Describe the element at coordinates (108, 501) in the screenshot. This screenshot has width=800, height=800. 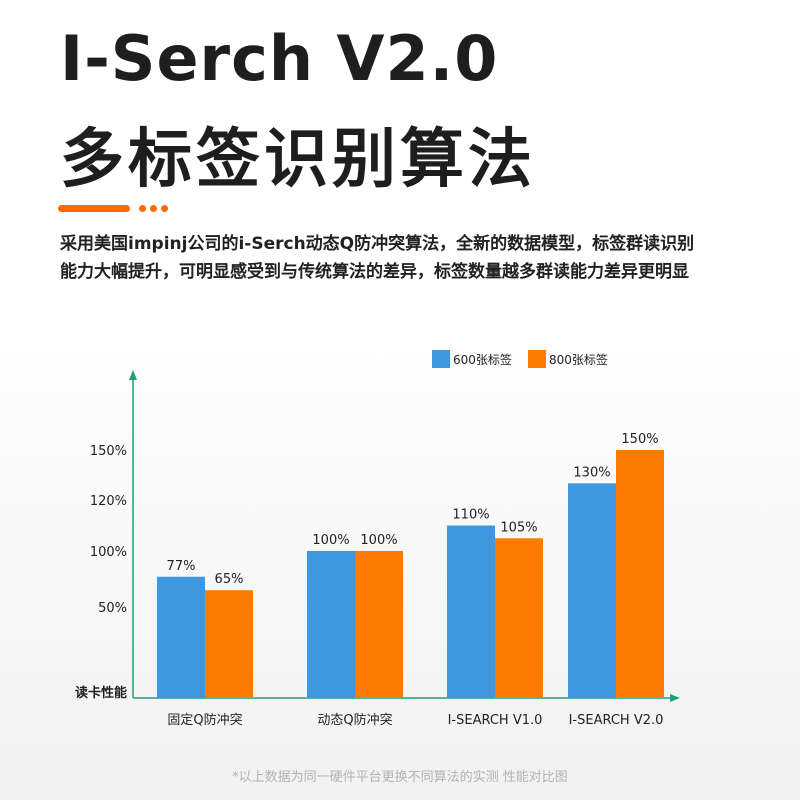
I see `y-tick-label: 120%` at that location.